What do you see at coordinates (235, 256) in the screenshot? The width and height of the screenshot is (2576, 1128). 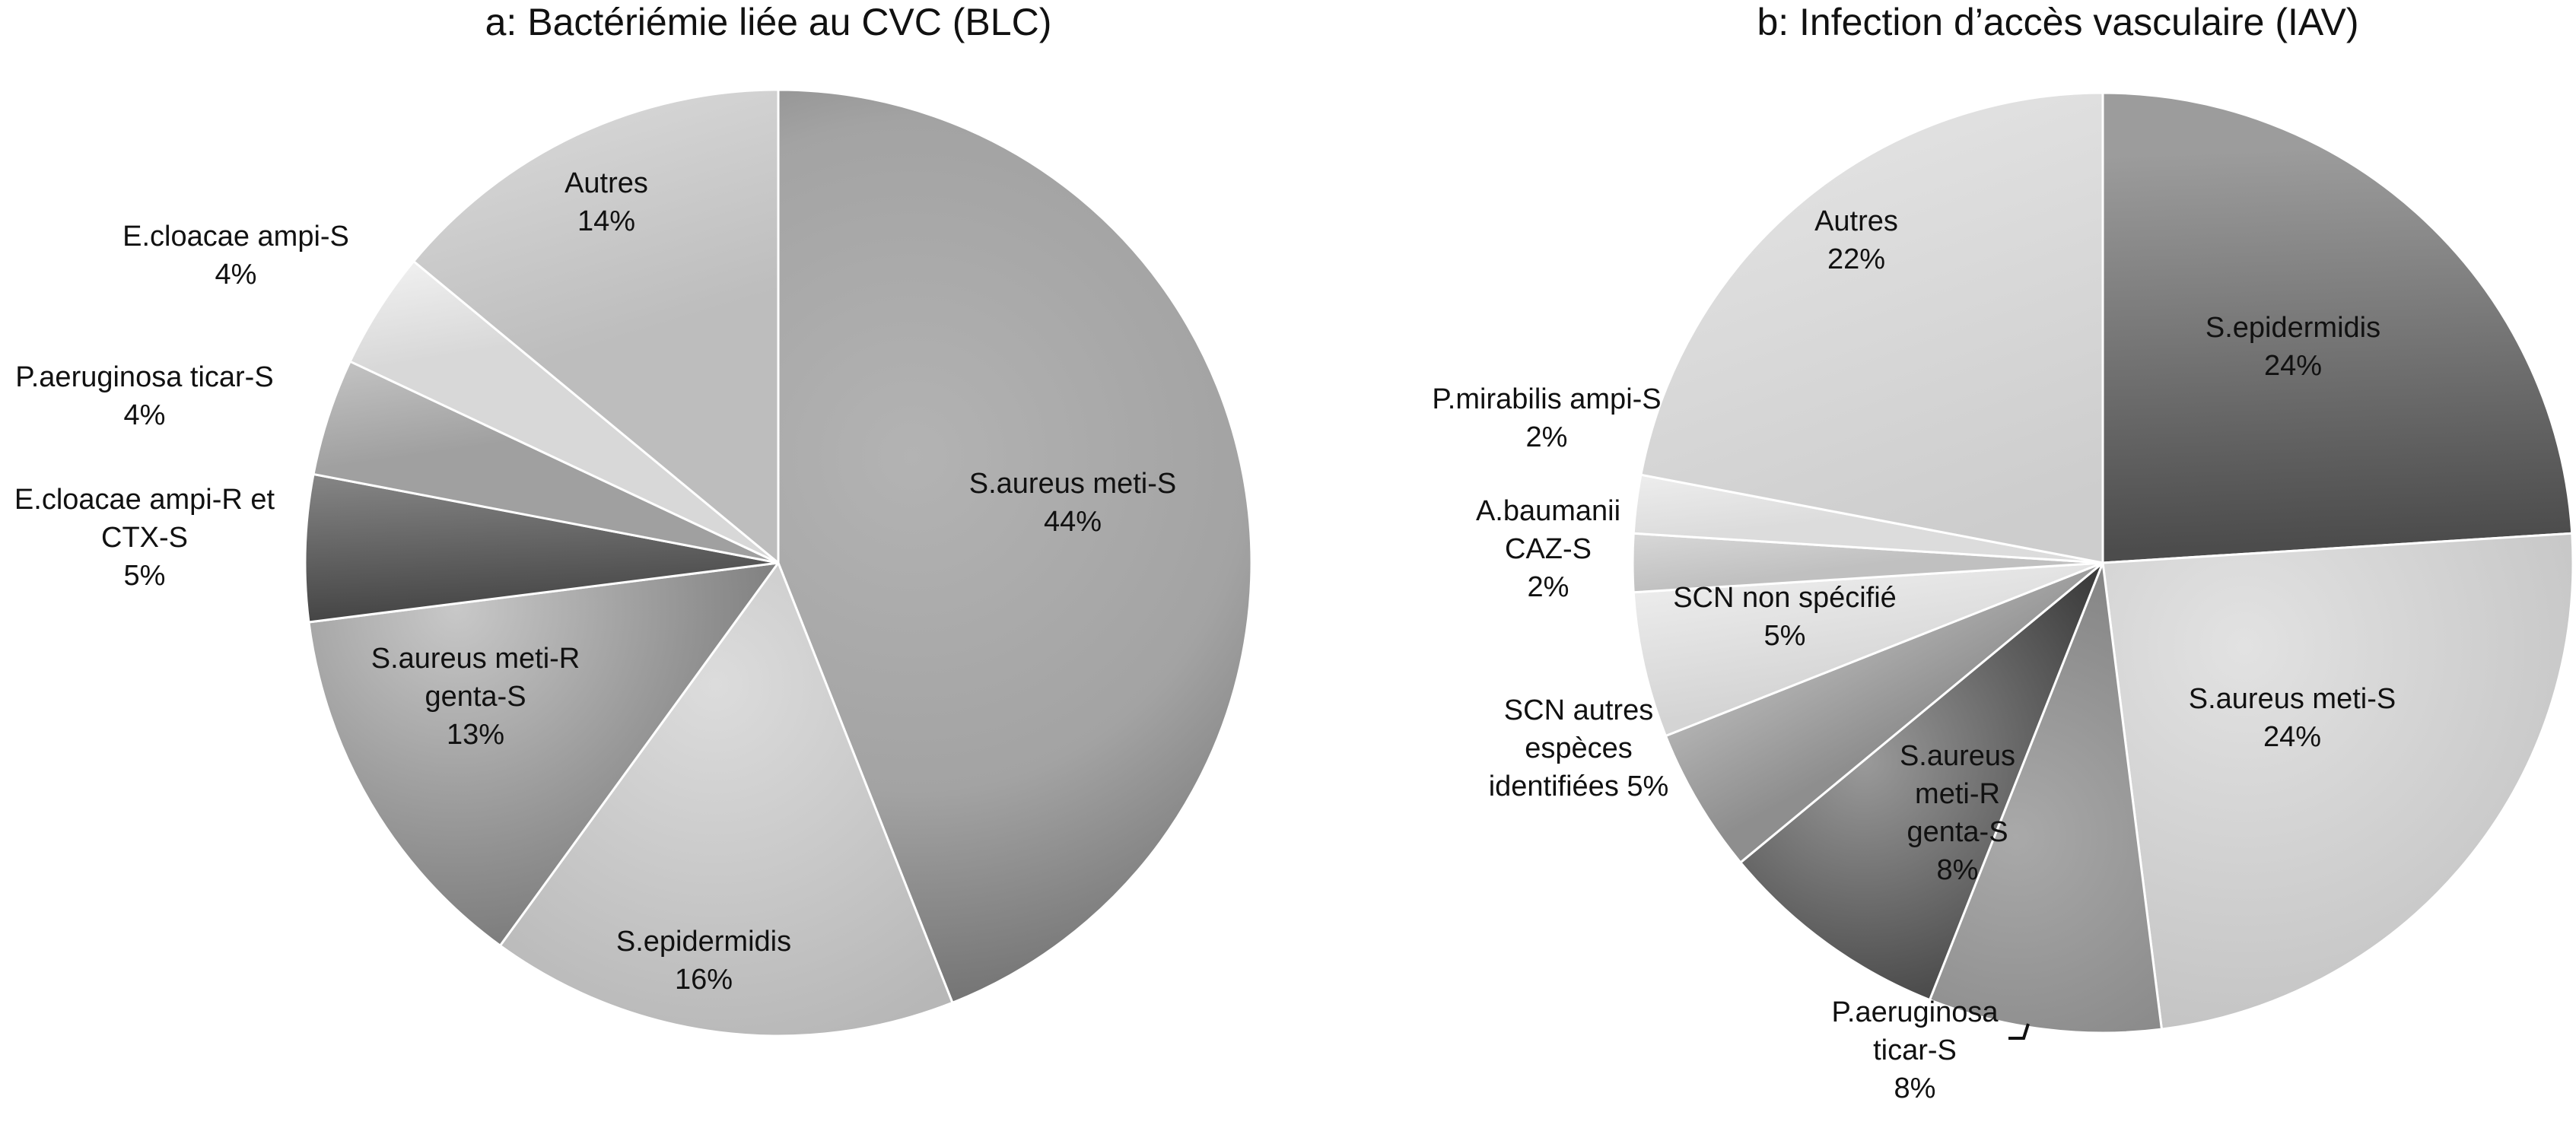 I see `pie-a-label-e-cloacae-ampi-s-5: E.cloacae ampi-S 4%` at bounding box center [235, 256].